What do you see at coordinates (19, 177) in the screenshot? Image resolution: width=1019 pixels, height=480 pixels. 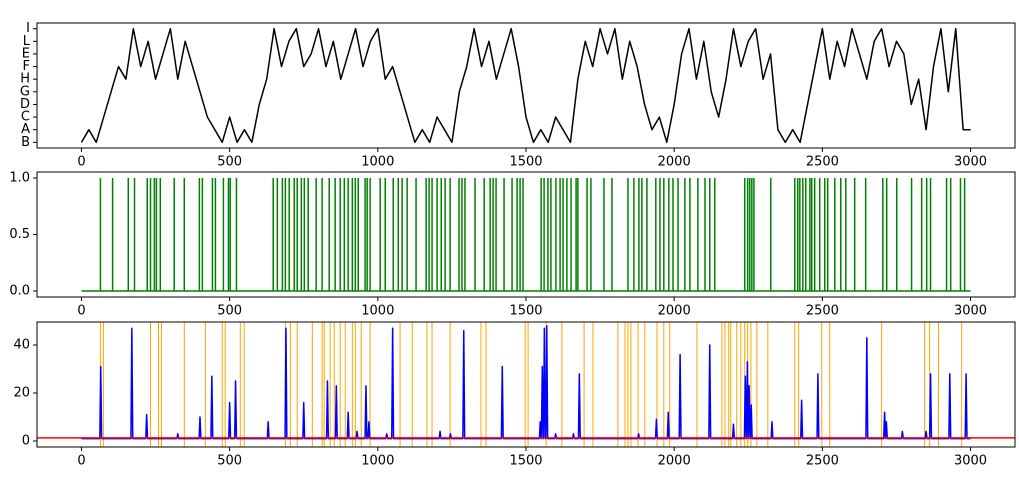 I see `y-tick-label: 1.0` at bounding box center [19, 177].